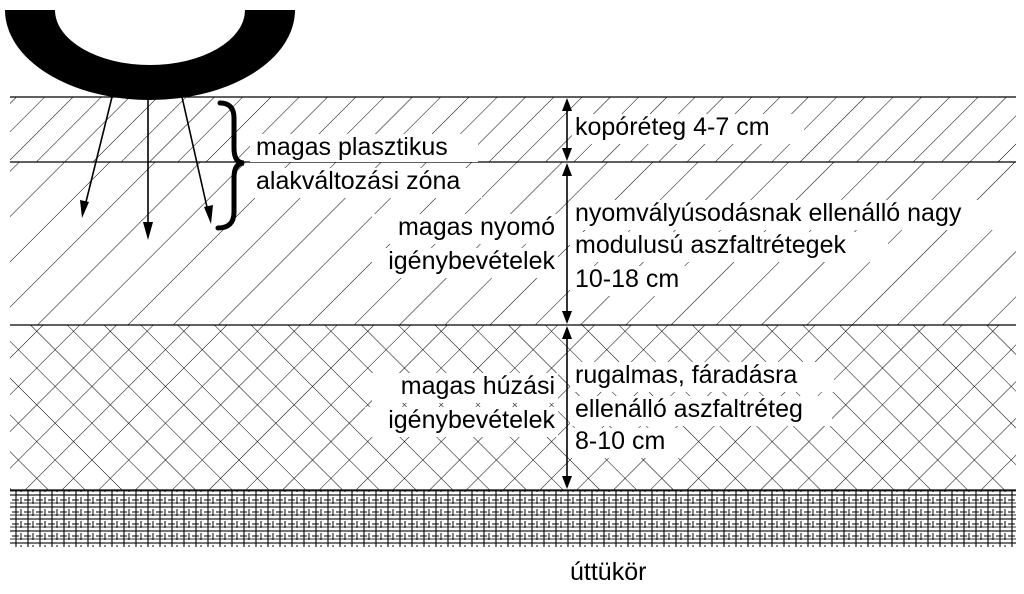 This screenshot has width=1024, height=594. I want to click on tensile-stress-label-line-2: igénybevételek, so click(471, 420).